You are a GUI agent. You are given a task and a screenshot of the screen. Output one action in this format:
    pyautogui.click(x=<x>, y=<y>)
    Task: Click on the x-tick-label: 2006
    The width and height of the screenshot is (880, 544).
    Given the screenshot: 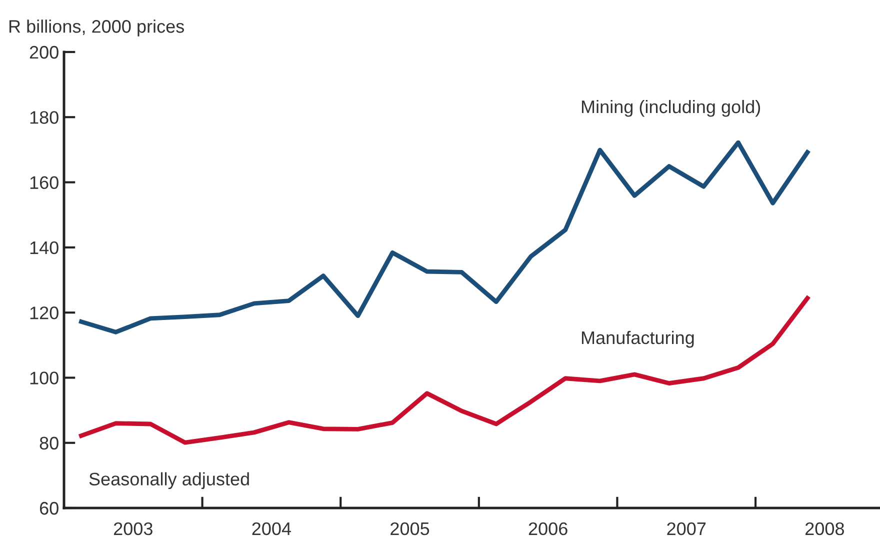 What is the action you would take?
    pyautogui.click(x=548, y=529)
    